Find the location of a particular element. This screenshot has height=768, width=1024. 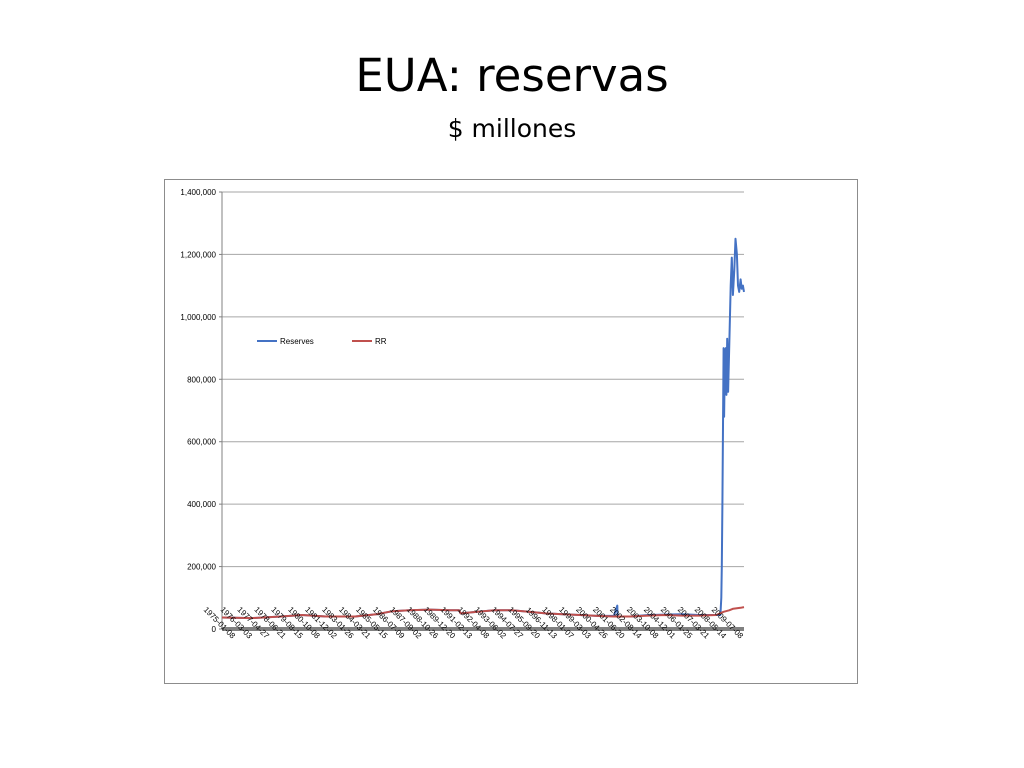

legend: Reserves RR is located at coordinates (322, 341).